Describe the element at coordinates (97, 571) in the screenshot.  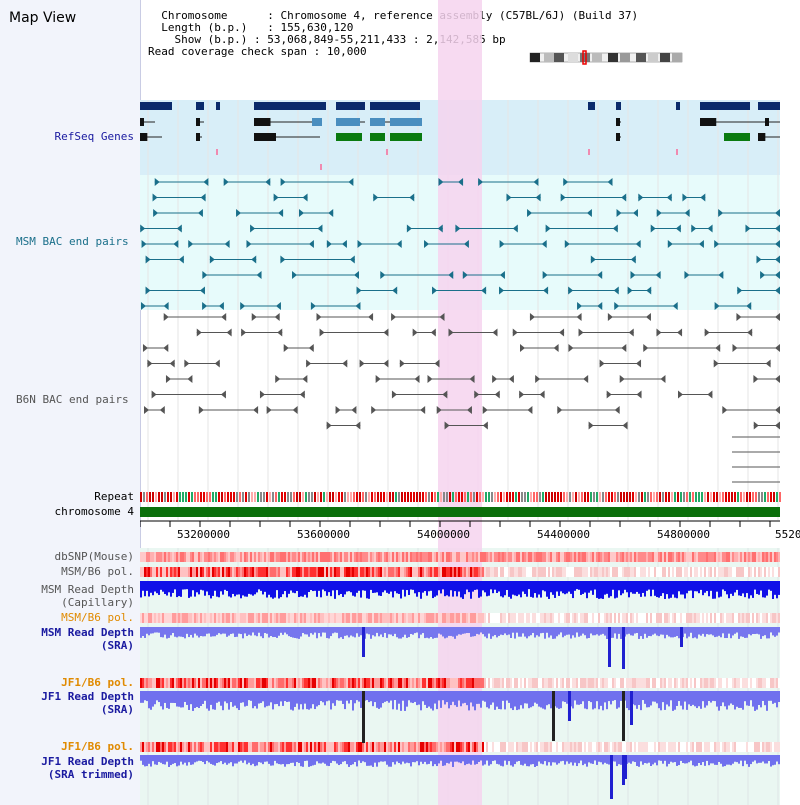
I see `msm-b6-pol-label-1: MSM/B6 pol.` at that location.